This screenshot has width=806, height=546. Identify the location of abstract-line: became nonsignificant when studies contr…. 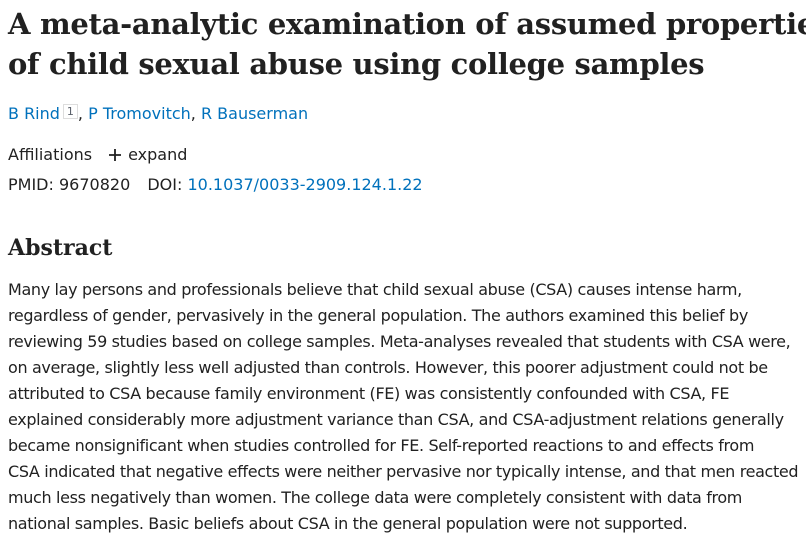
(381, 445).